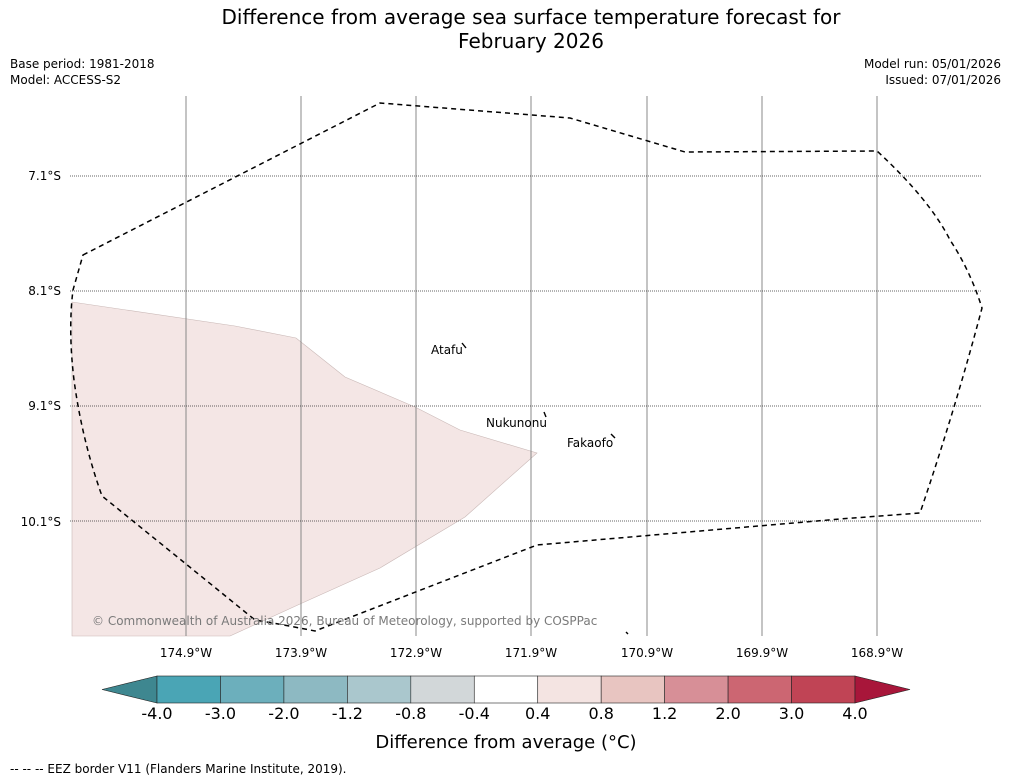 The height and width of the screenshot is (781, 1011). I want to click on base-period: Base period: 1981-2018, so click(82, 64).